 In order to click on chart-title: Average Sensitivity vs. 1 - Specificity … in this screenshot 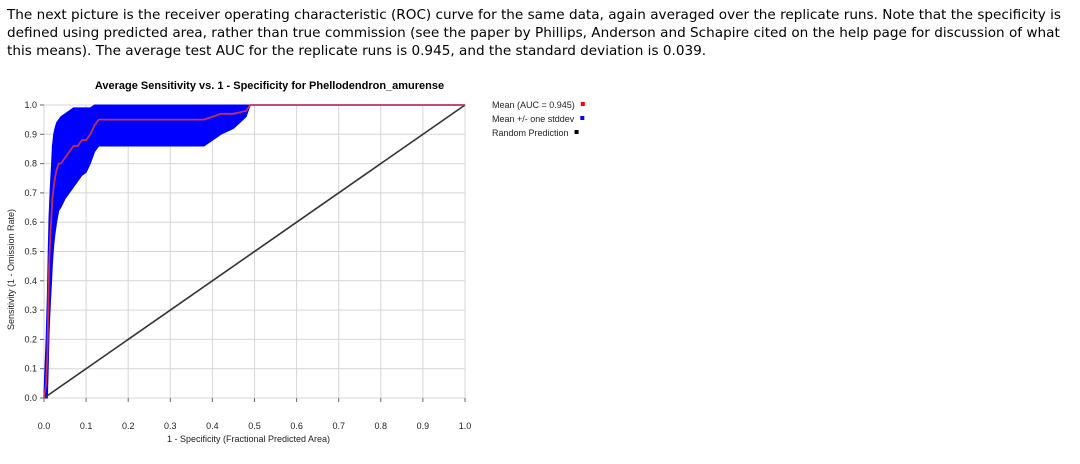, I will do `click(269, 86)`.